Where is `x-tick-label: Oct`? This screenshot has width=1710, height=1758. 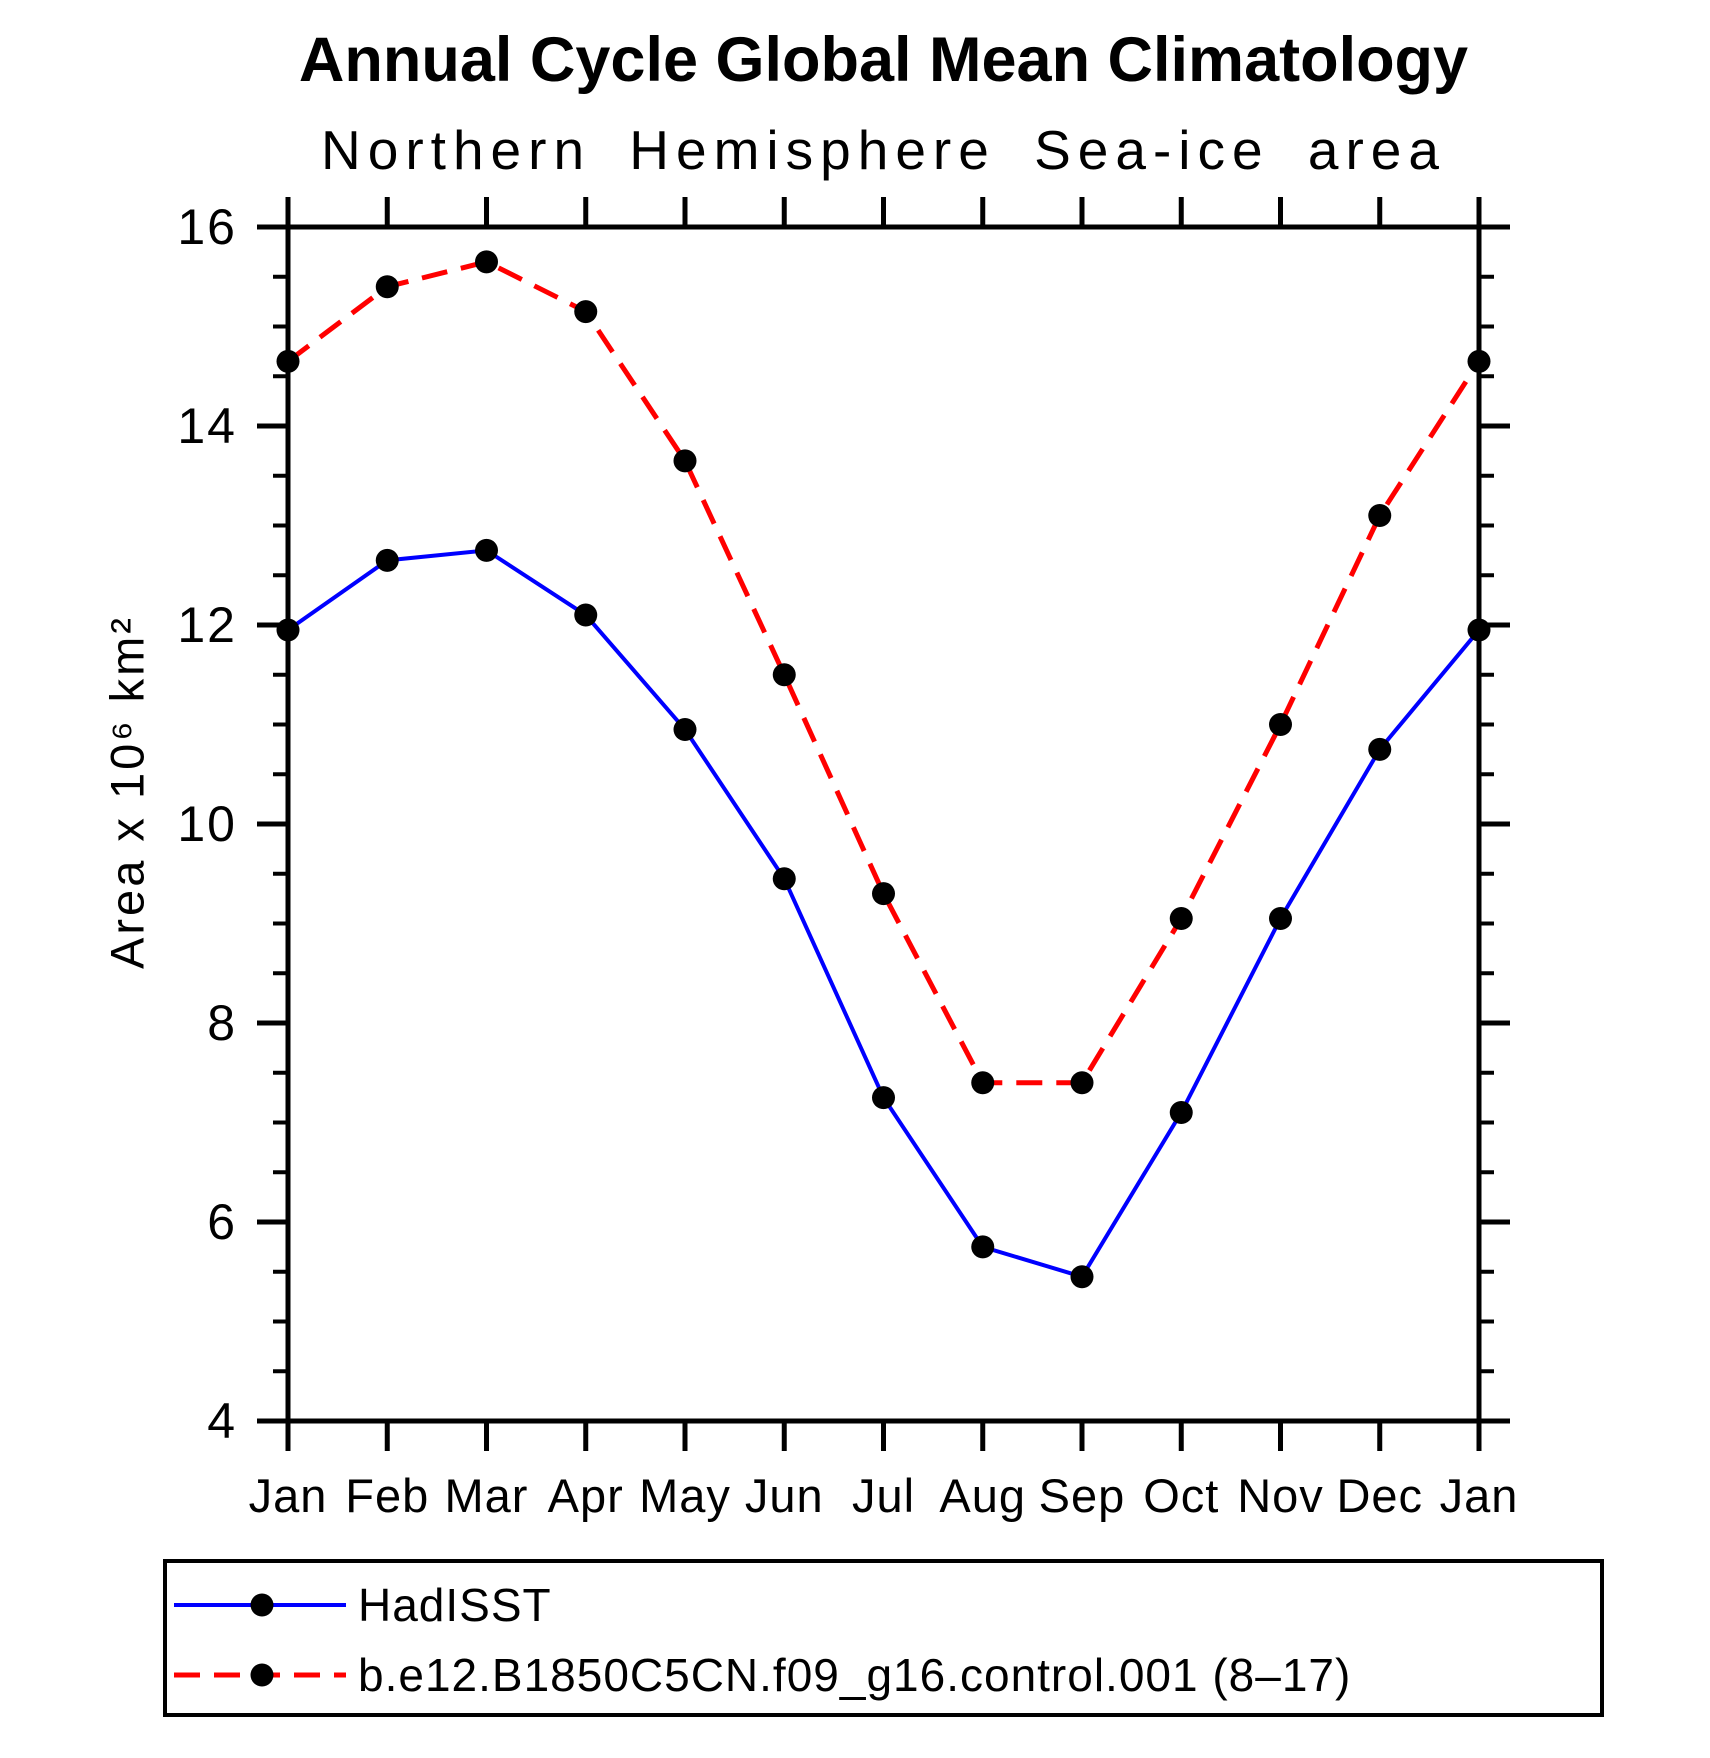 x-tick-label: Oct is located at coordinates (1181, 1495).